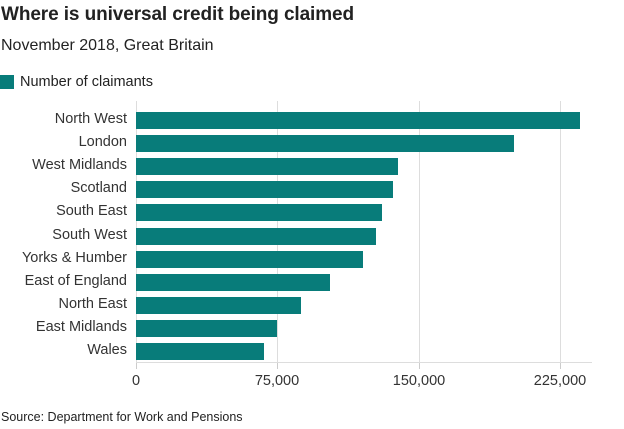 This screenshot has height=429, width=624. I want to click on chart-subtitle: November 2018, Great Britain, so click(107, 45).